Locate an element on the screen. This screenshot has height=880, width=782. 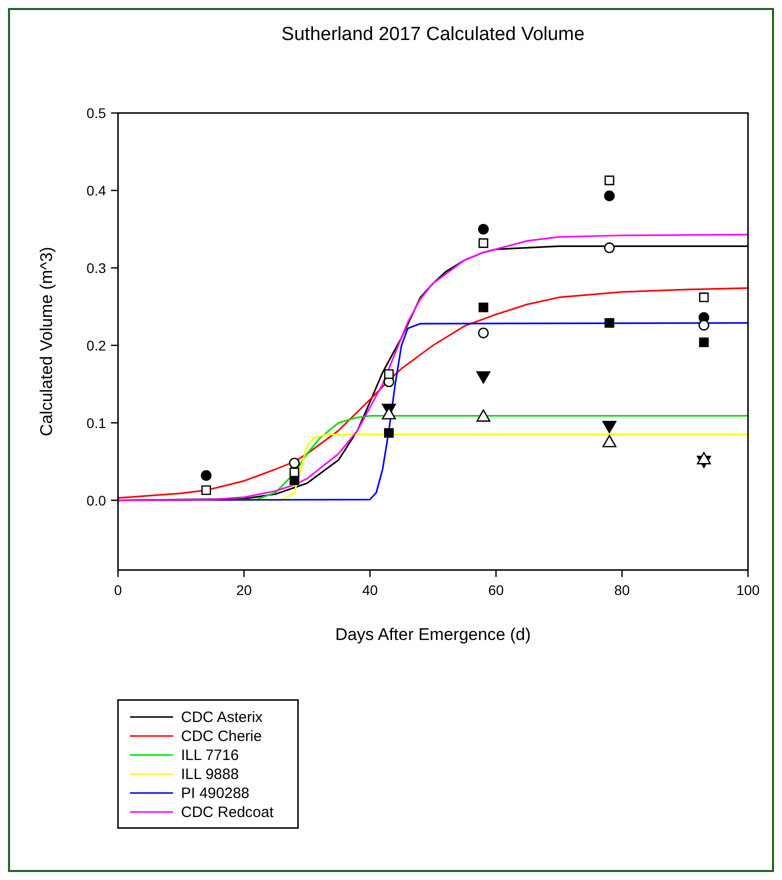
y-tick-label: 0.5 is located at coordinates (96, 113).